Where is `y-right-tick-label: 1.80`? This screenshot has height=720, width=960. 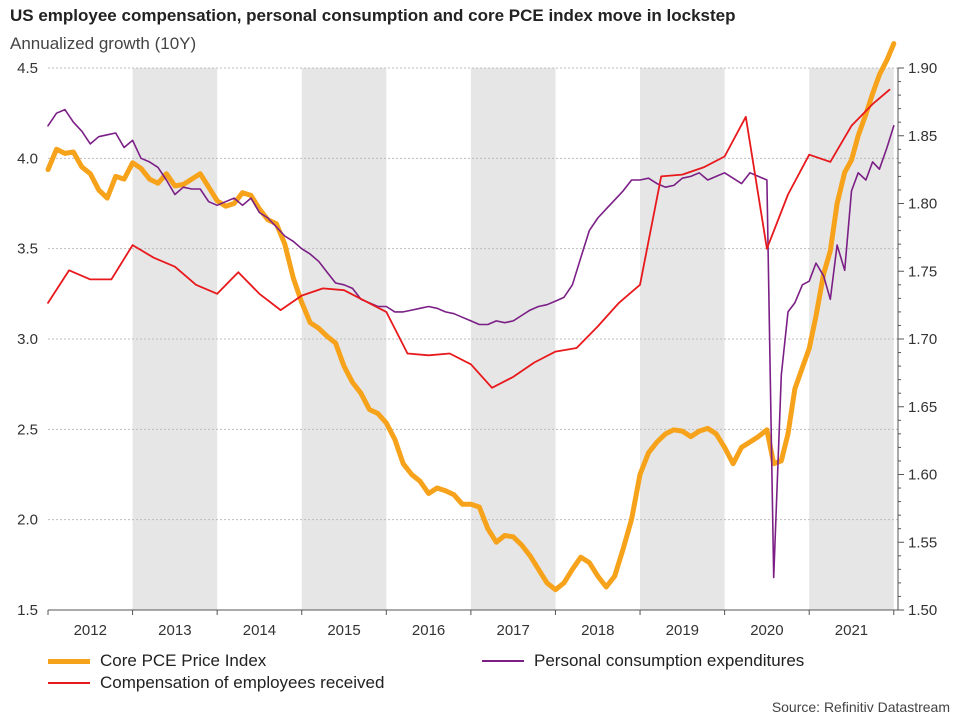 y-right-tick-label: 1.80 is located at coordinates (922, 204).